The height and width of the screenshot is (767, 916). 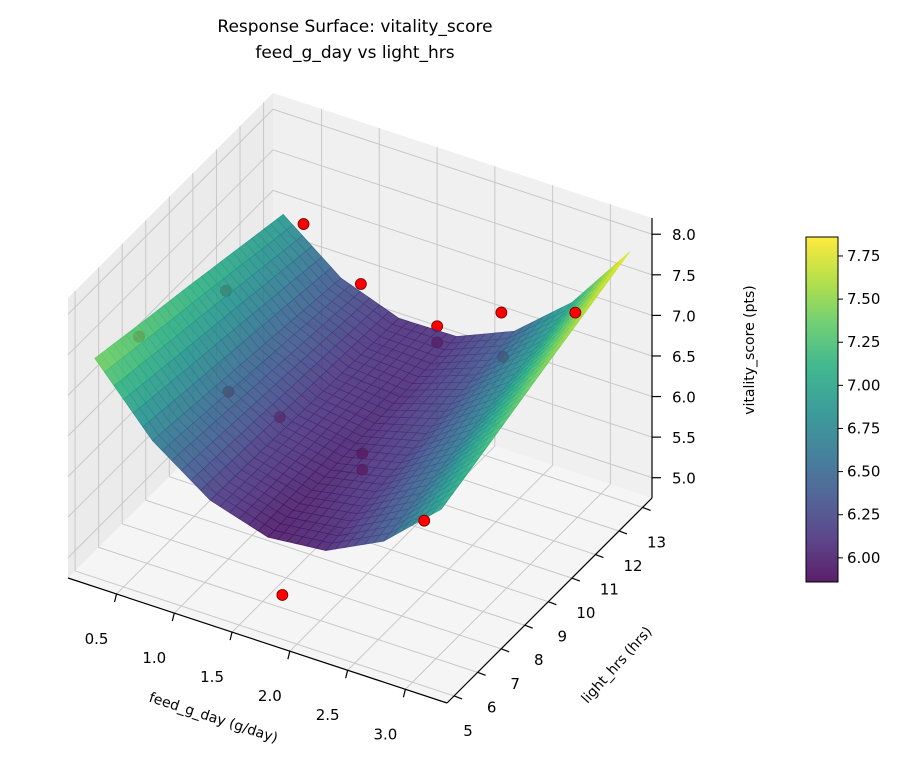 What do you see at coordinates (684, 235) in the screenshot?
I see `z-tick-label: 8.0` at bounding box center [684, 235].